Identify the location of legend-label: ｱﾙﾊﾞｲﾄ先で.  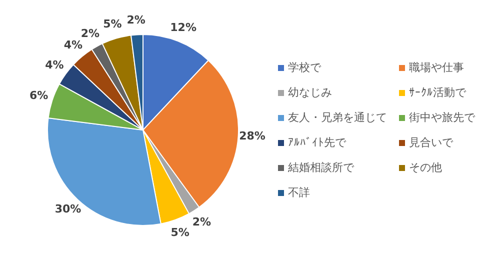
(317, 142).